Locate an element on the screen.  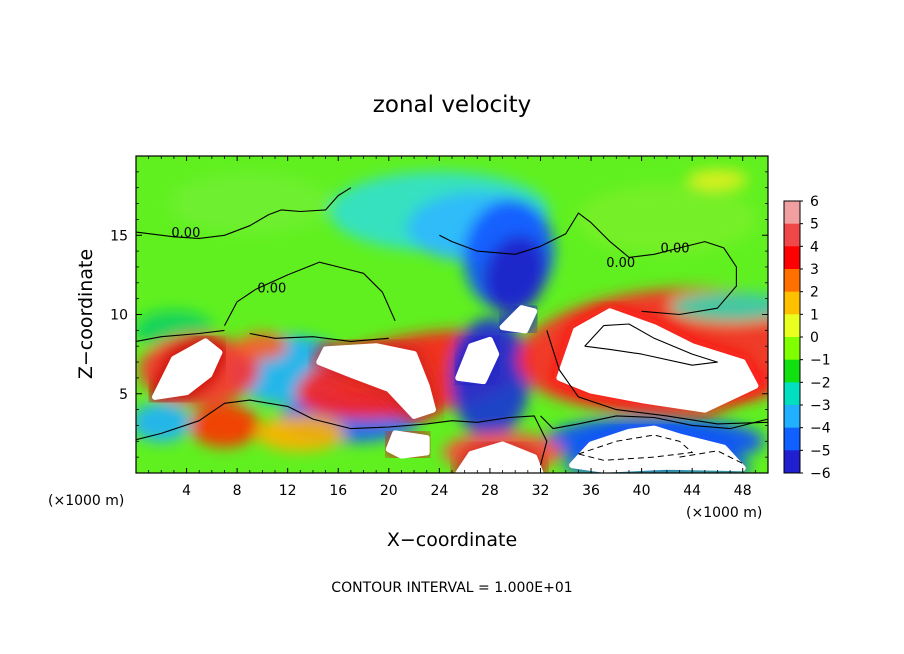
contour-interval-note: CONTOUR INTERVAL = 1.000E+01 is located at coordinates (451, 588).